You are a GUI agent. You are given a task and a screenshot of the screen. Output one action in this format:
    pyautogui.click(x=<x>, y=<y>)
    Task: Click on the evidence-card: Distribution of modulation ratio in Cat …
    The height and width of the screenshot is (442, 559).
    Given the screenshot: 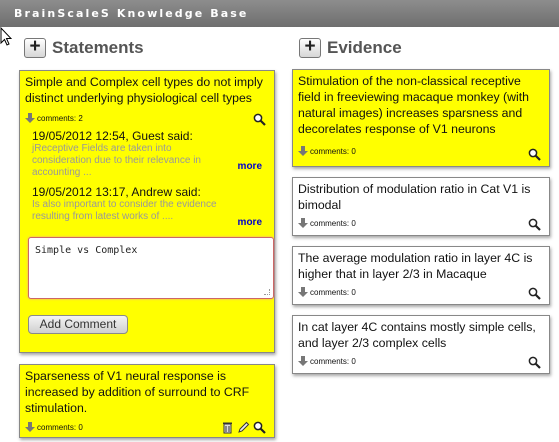 What is the action you would take?
    pyautogui.click(x=421, y=206)
    